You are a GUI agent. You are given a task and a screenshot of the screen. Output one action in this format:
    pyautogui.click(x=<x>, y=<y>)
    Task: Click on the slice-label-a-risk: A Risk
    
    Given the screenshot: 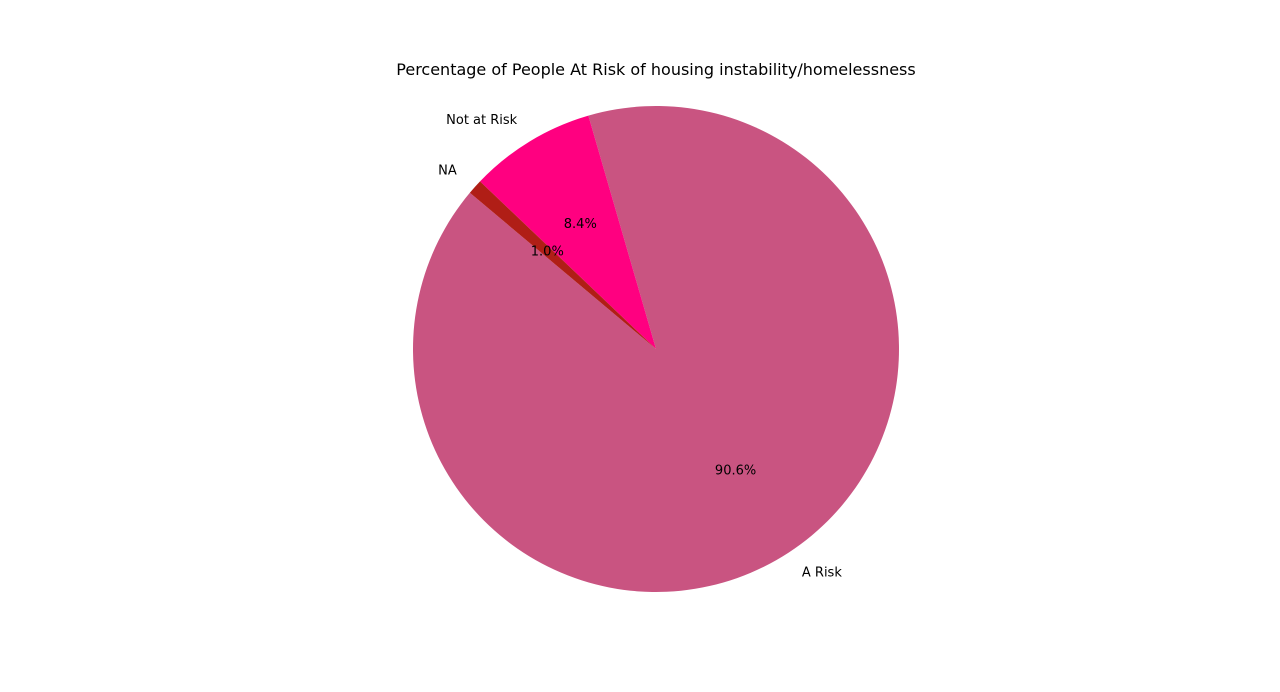 What is the action you would take?
    pyautogui.click(x=822, y=572)
    